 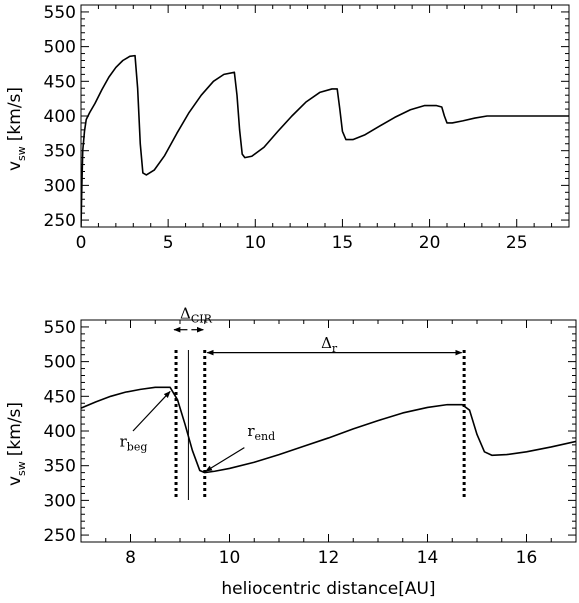 What do you see at coordinates (60, 117) in the screenshot?
I see `top-y-tick-label: 400` at bounding box center [60, 117].